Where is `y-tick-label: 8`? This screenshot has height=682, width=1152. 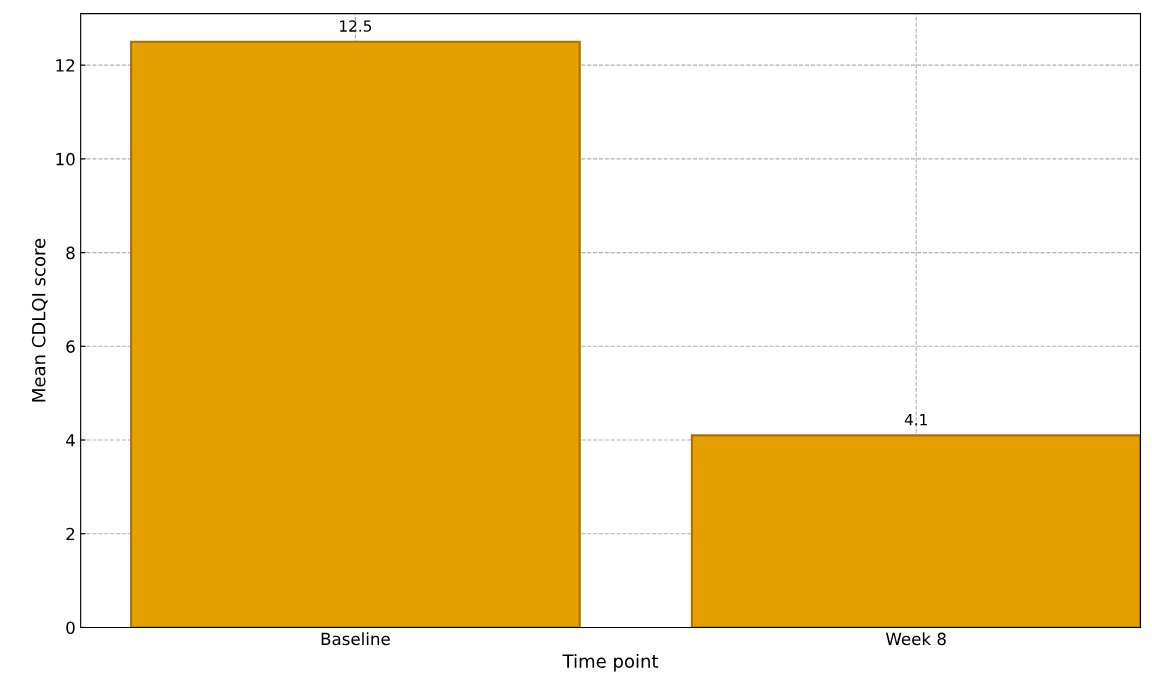 y-tick-label: 8 is located at coordinates (70, 253).